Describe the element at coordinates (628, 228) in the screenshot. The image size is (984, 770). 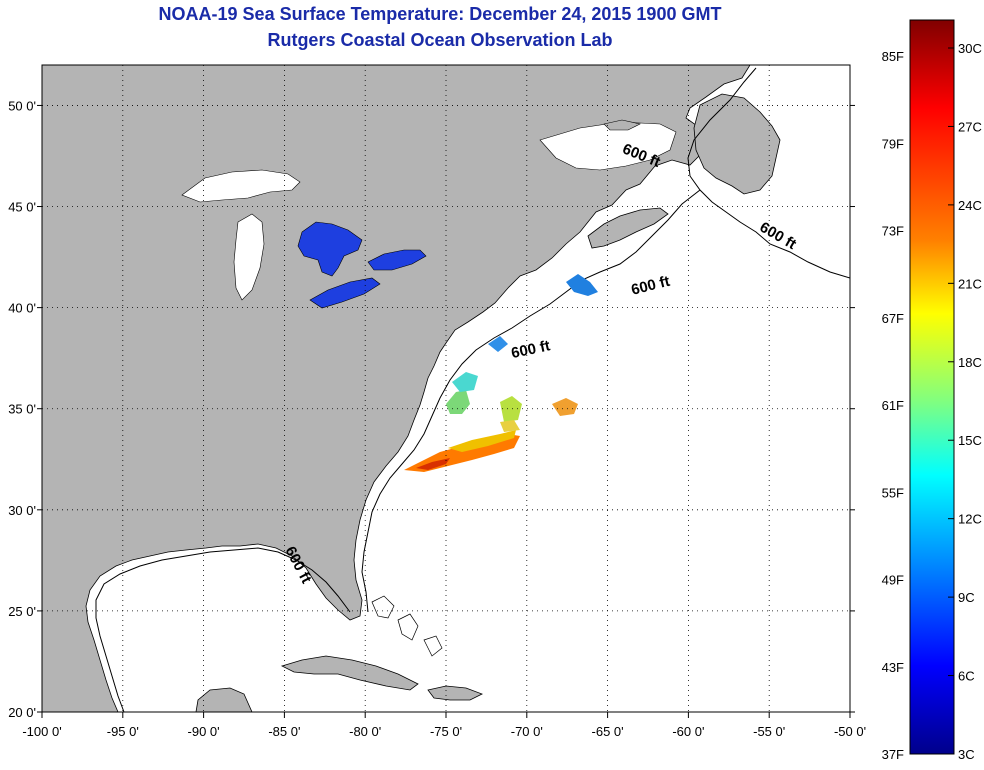
I see `land-nova-scotia` at that location.